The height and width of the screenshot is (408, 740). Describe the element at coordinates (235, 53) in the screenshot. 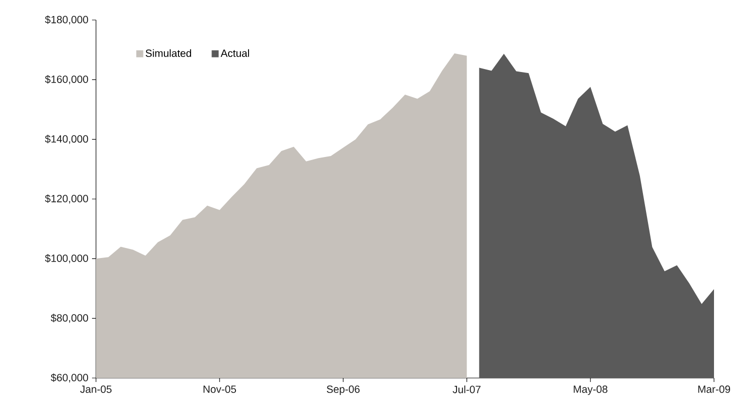

I see `legend-label: Actual` at that location.